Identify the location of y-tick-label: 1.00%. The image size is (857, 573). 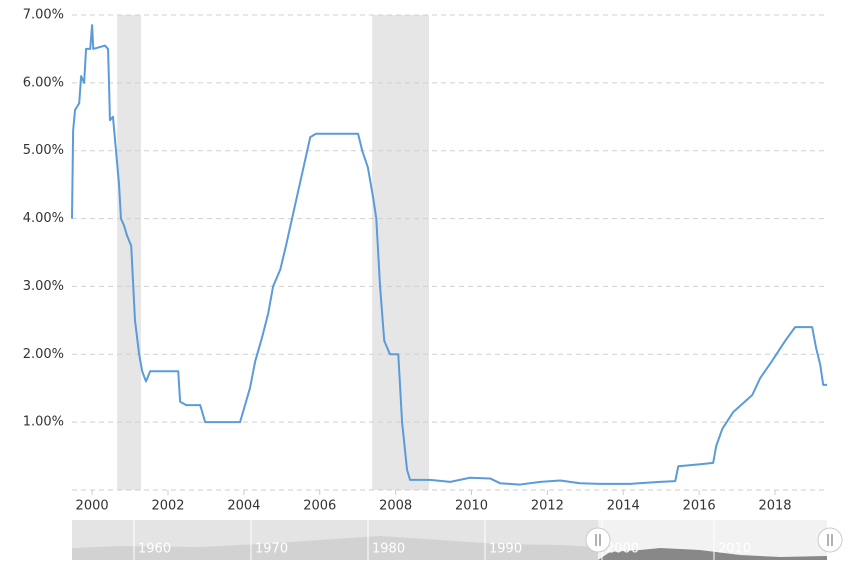
(43, 422).